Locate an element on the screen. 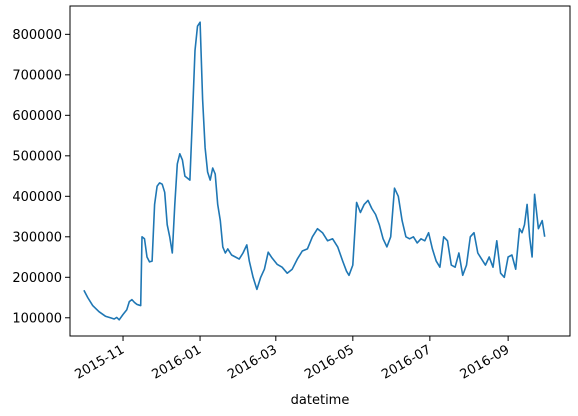  x-tick-label: 2015-11 is located at coordinates (99, 362).